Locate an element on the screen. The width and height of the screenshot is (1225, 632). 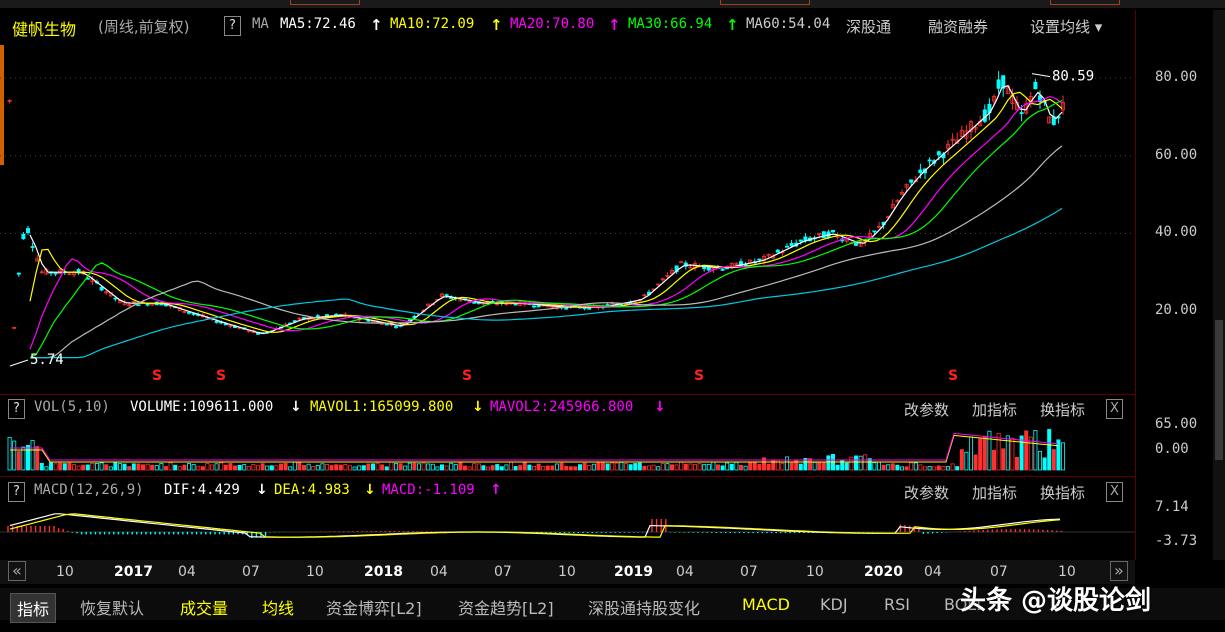
tab-8: MACD is located at coordinates (766, 604).